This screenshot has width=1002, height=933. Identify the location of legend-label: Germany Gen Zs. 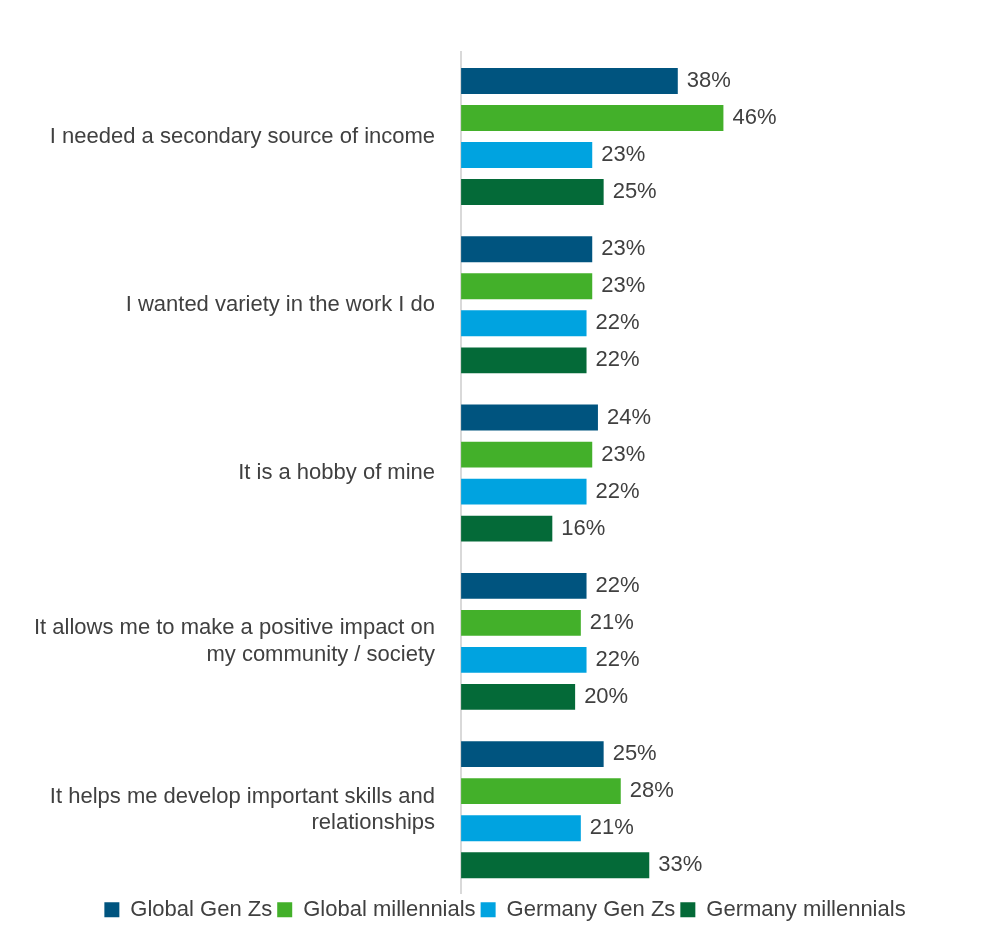
(591, 908).